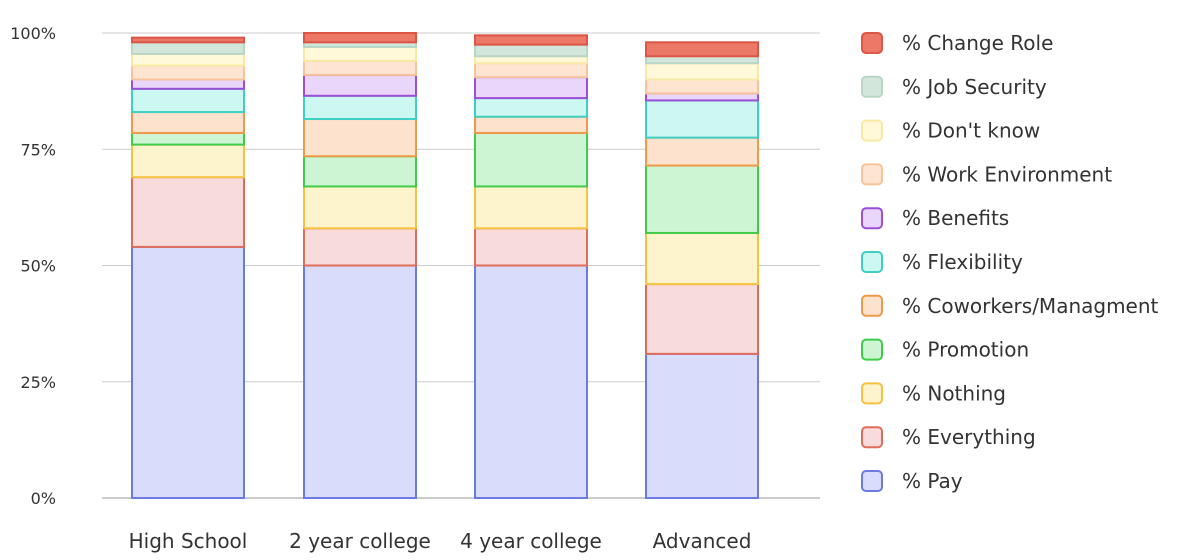  Describe the element at coordinates (971, 131) in the screenshot. I see `legend-label: % Don't know` at that location.